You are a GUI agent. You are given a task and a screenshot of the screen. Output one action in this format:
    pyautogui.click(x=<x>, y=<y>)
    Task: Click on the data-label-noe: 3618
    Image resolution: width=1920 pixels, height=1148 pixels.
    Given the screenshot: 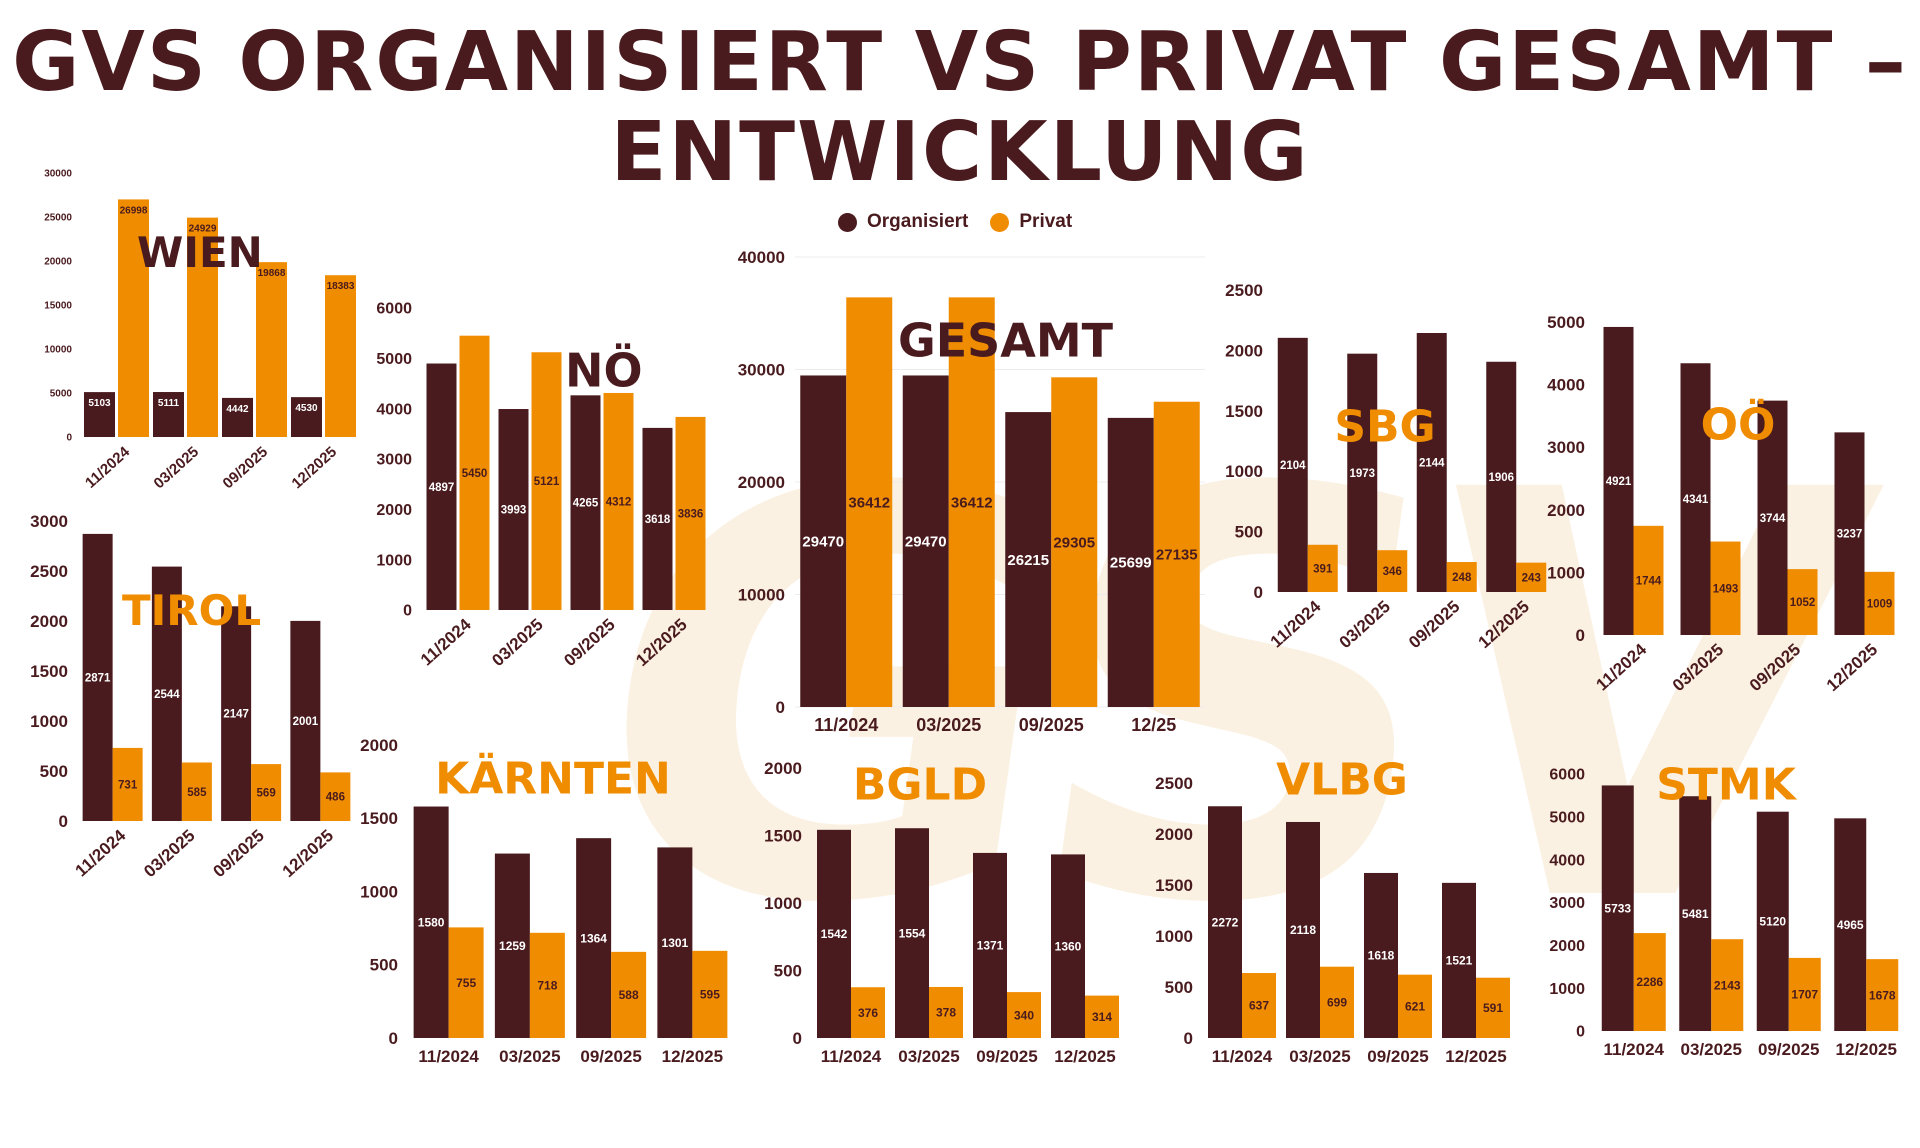 What is the action you would take?
    pyautogui.click(x=658, y=520)
    